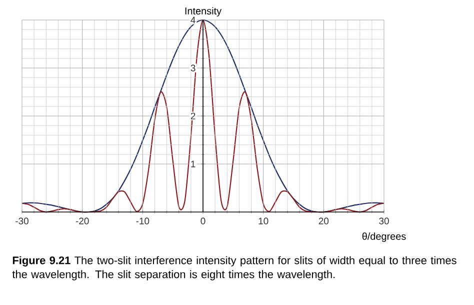  Describe the element at coordinates (193, 116) in the screenshot. I see `y-tick-label: 2` at that location.